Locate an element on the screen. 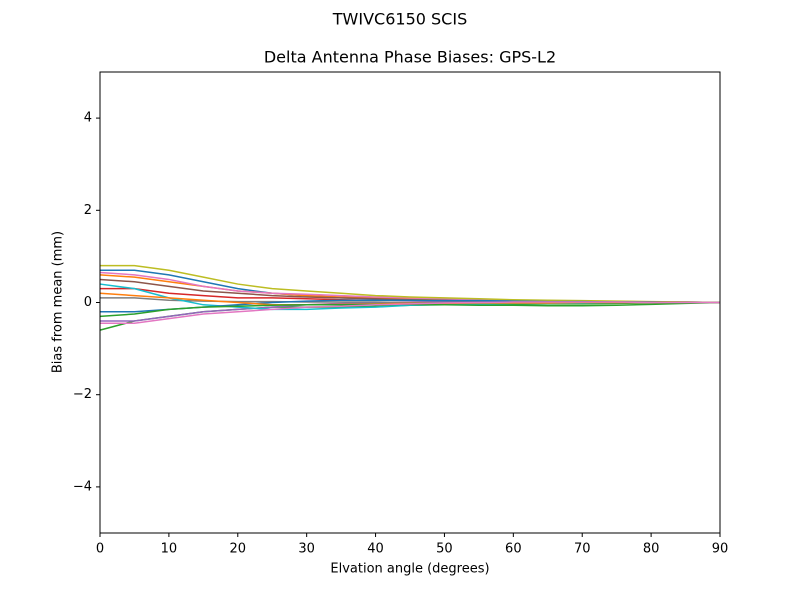 The image size is (800, 604). x-axis-label: Elvation angle (degrees) is located at coordinates (409, 569).